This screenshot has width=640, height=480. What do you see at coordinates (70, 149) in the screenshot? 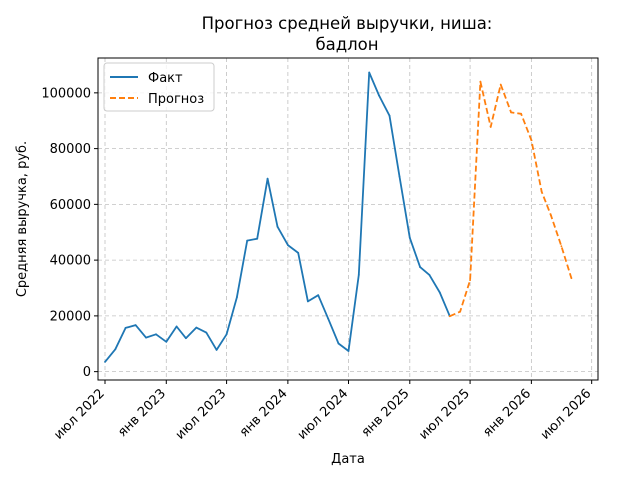
I see `y-tick-label: 80000` at bounding box center [70, 149].